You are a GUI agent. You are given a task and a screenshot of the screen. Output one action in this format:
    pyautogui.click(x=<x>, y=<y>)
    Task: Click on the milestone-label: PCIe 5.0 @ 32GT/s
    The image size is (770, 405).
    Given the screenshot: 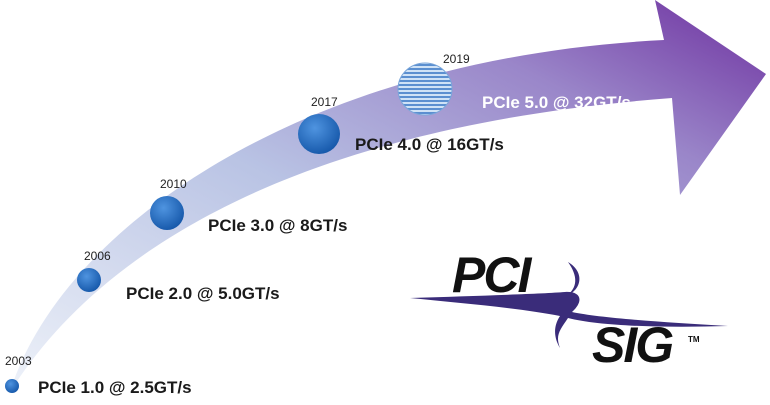 What is the action you would take?
    pyautogui.click(x=556, y=102)
    